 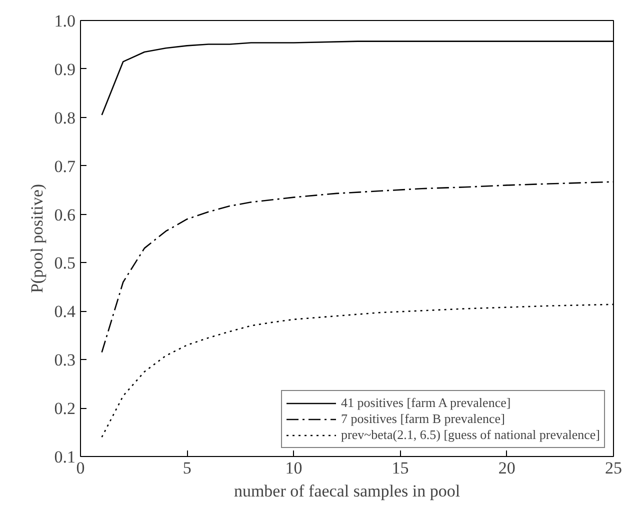 I want to click on x-tick-label: 0, so click(x=80, y=468).